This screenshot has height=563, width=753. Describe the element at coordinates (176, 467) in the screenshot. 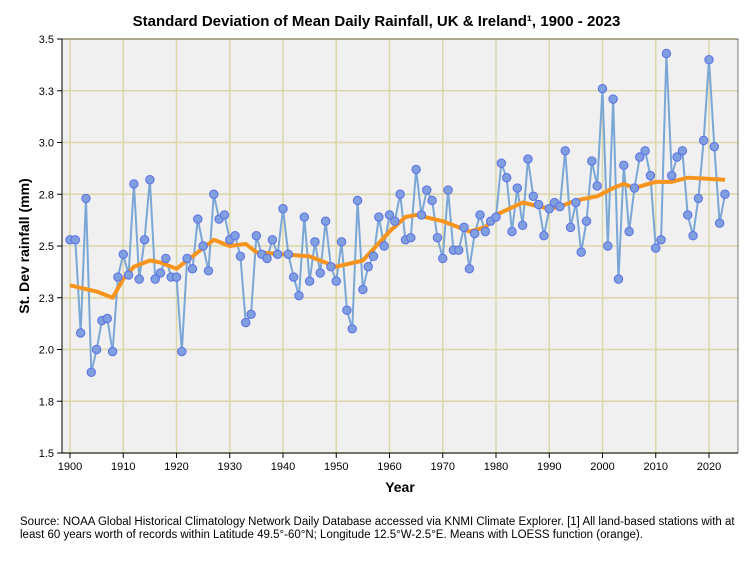

I see `x-tick-label: 1920` at that location.